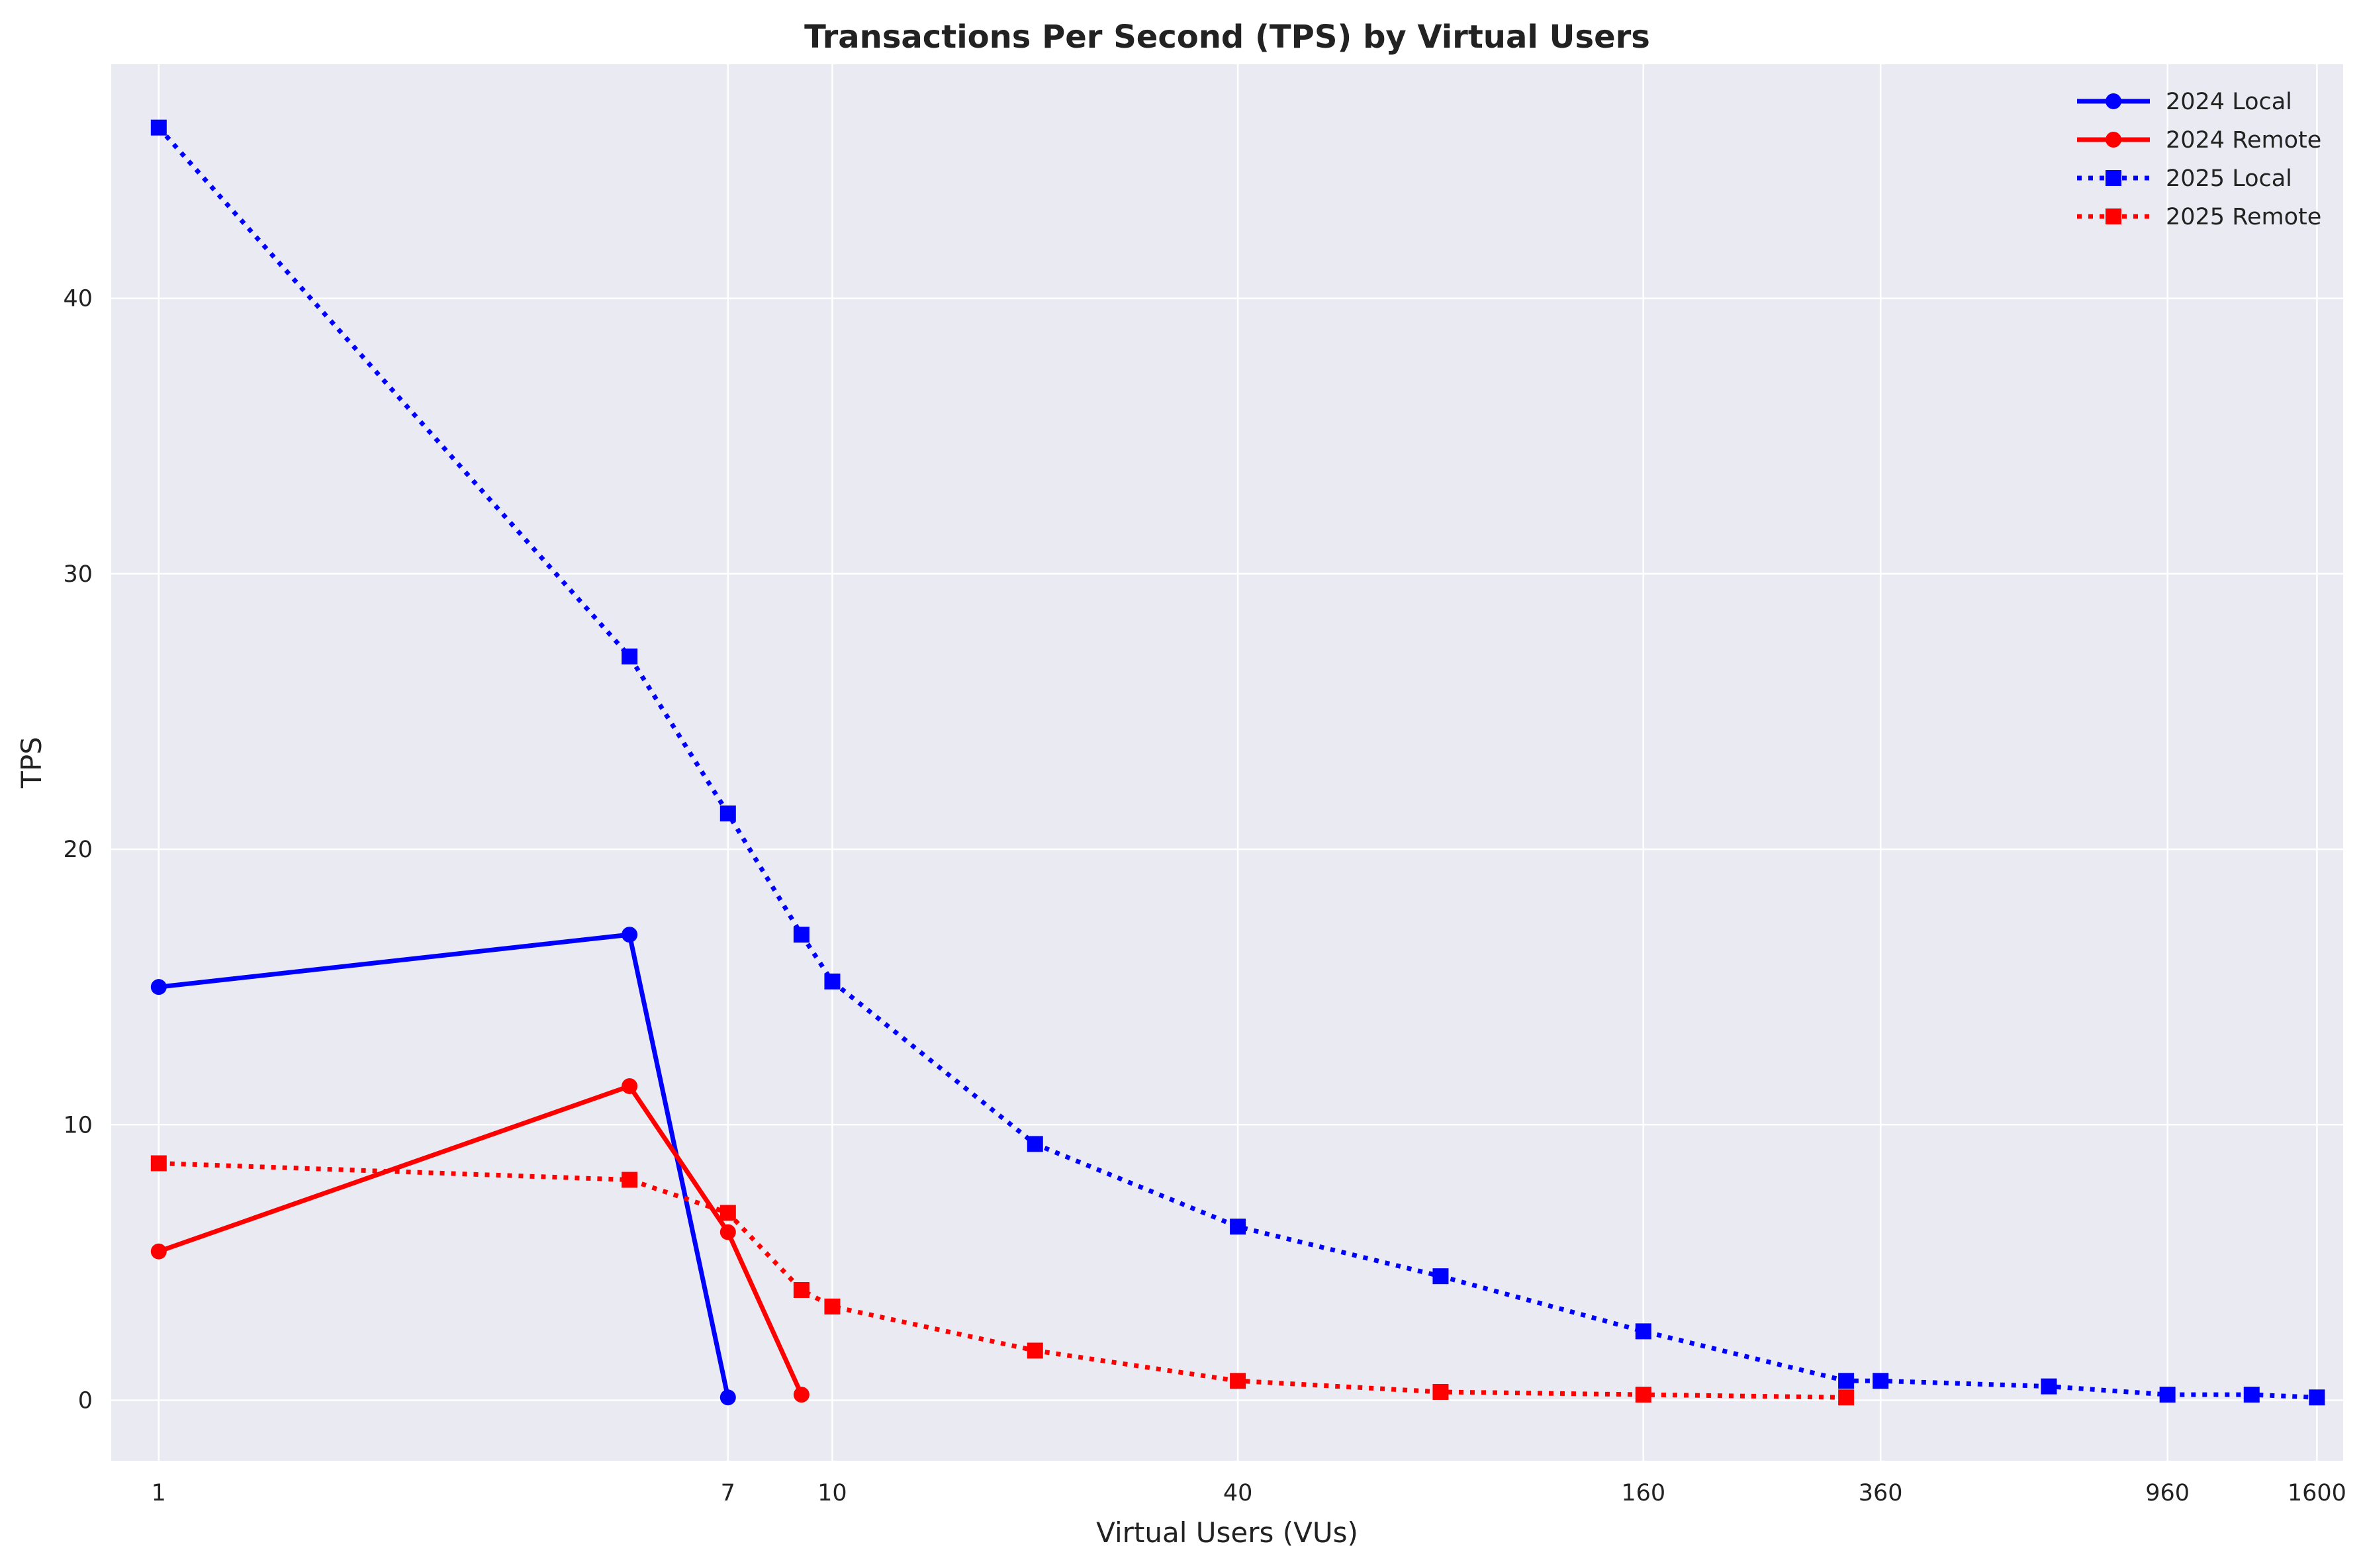 The width and height of the screenshot is (2363, 1568). Describe the element at coordinates (1881, 1493) in the screenshot. I see `x-tick-label: 360` at that location.